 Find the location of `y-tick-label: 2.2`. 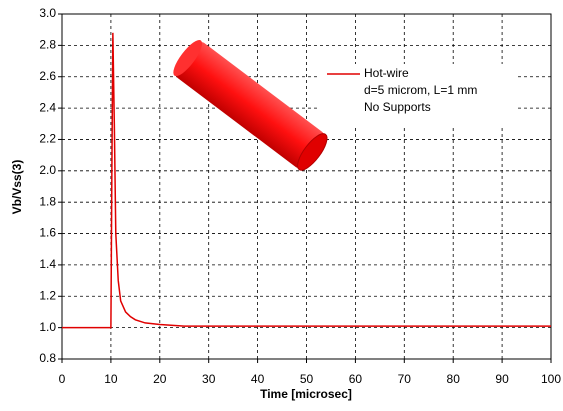

y-tick-label: 2.2 is located at coordinates (47, 139).